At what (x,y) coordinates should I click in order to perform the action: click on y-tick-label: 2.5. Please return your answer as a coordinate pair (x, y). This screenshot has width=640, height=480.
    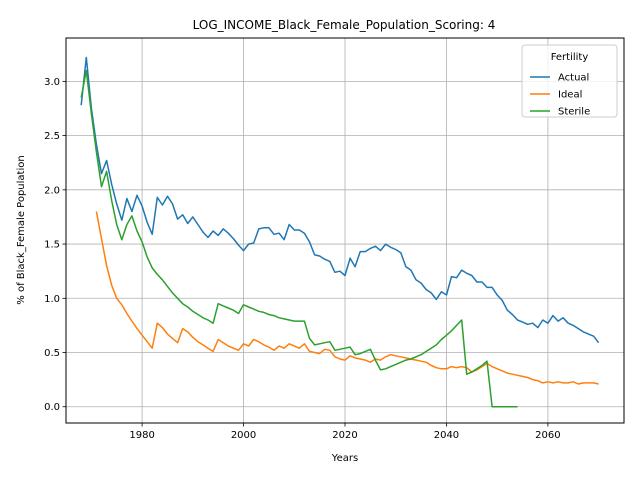
    Looking at the image, I should click on (52, 136).